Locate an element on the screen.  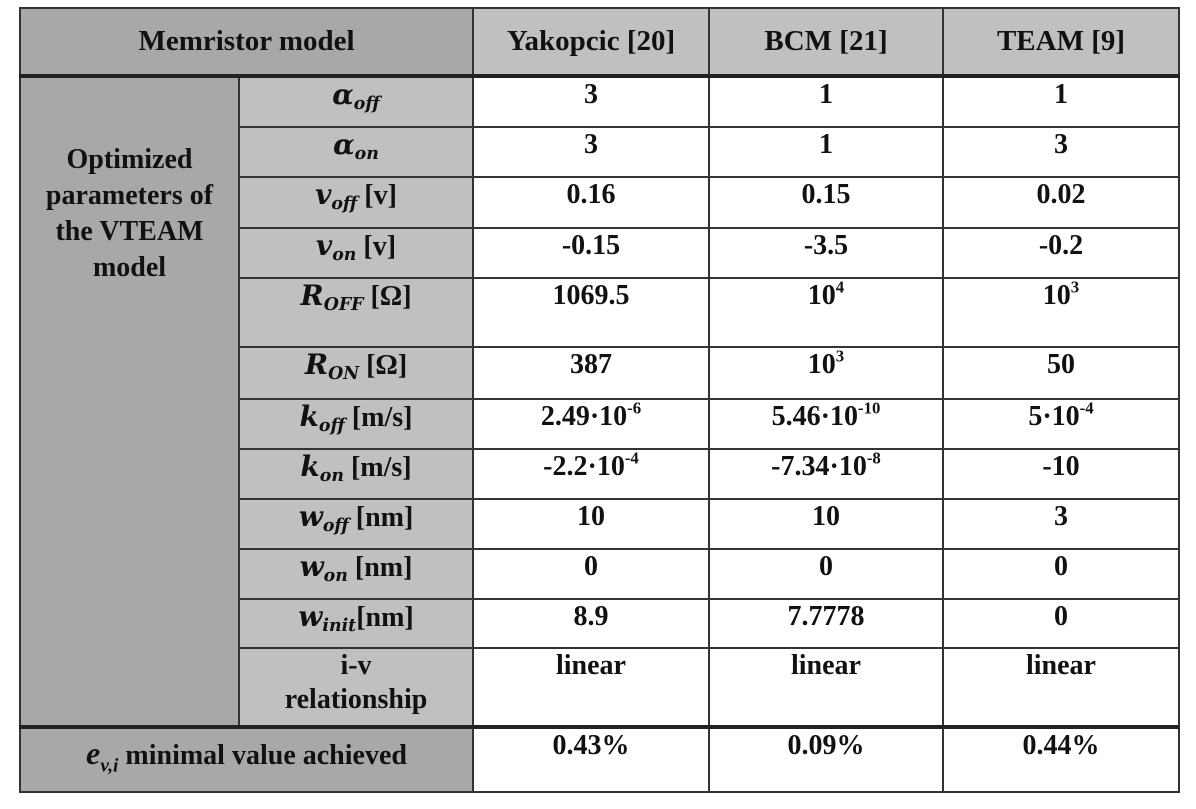
parameter-name: koff [m/s] is located at coordinates (356, 424).